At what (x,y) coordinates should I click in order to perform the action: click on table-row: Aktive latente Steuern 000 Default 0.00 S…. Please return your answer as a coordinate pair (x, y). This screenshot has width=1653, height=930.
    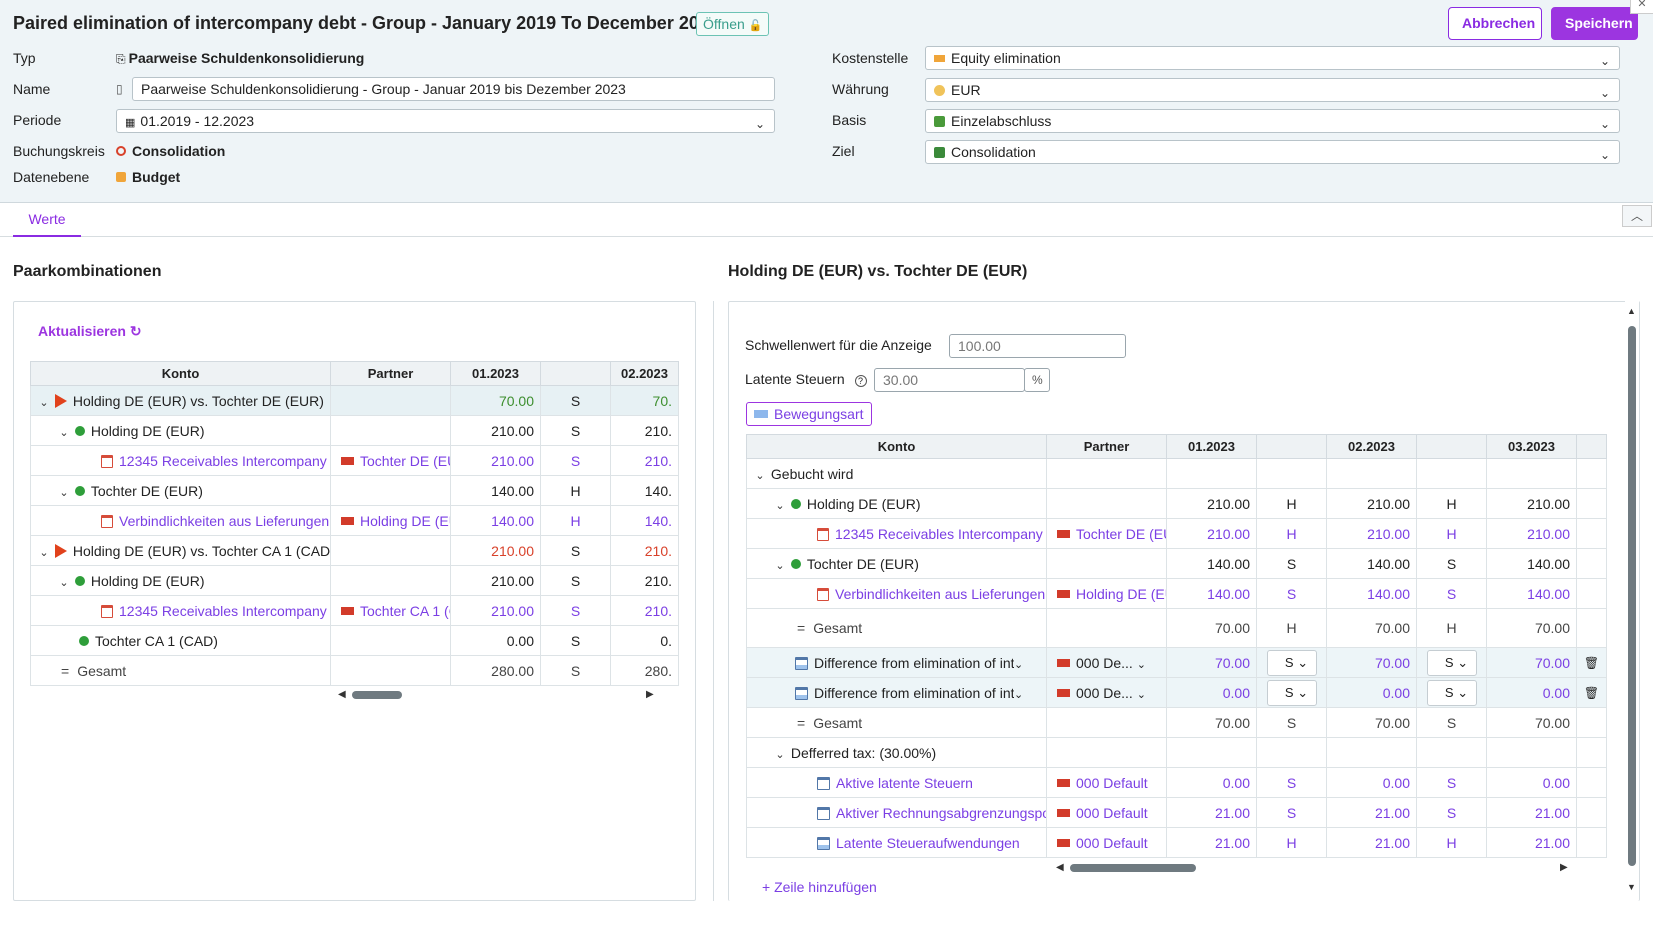
    Looking at the image, I should click on (1176, 782).